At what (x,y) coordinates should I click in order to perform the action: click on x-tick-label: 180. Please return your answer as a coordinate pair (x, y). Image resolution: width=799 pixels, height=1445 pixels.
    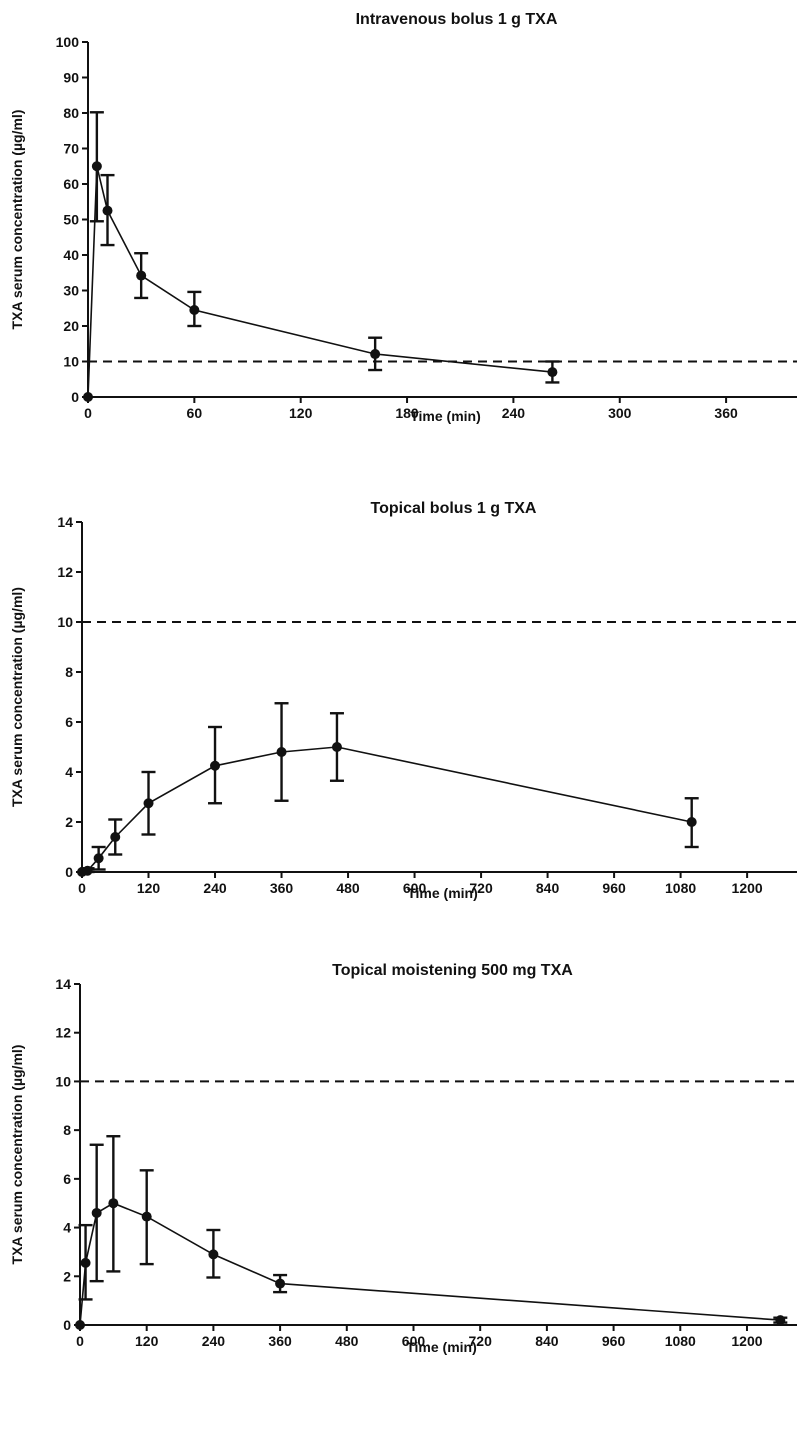
    Looking at the image, I should click on (407, 413).